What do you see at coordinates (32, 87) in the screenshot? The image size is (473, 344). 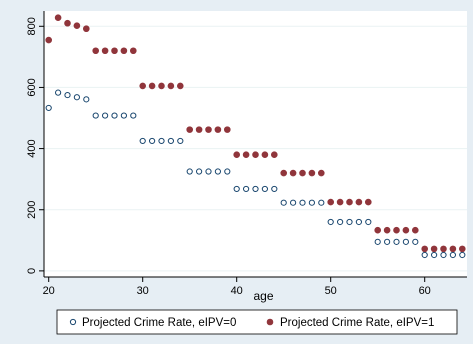 I see `y-tick-label: 600` at bounding box center [32, 87].